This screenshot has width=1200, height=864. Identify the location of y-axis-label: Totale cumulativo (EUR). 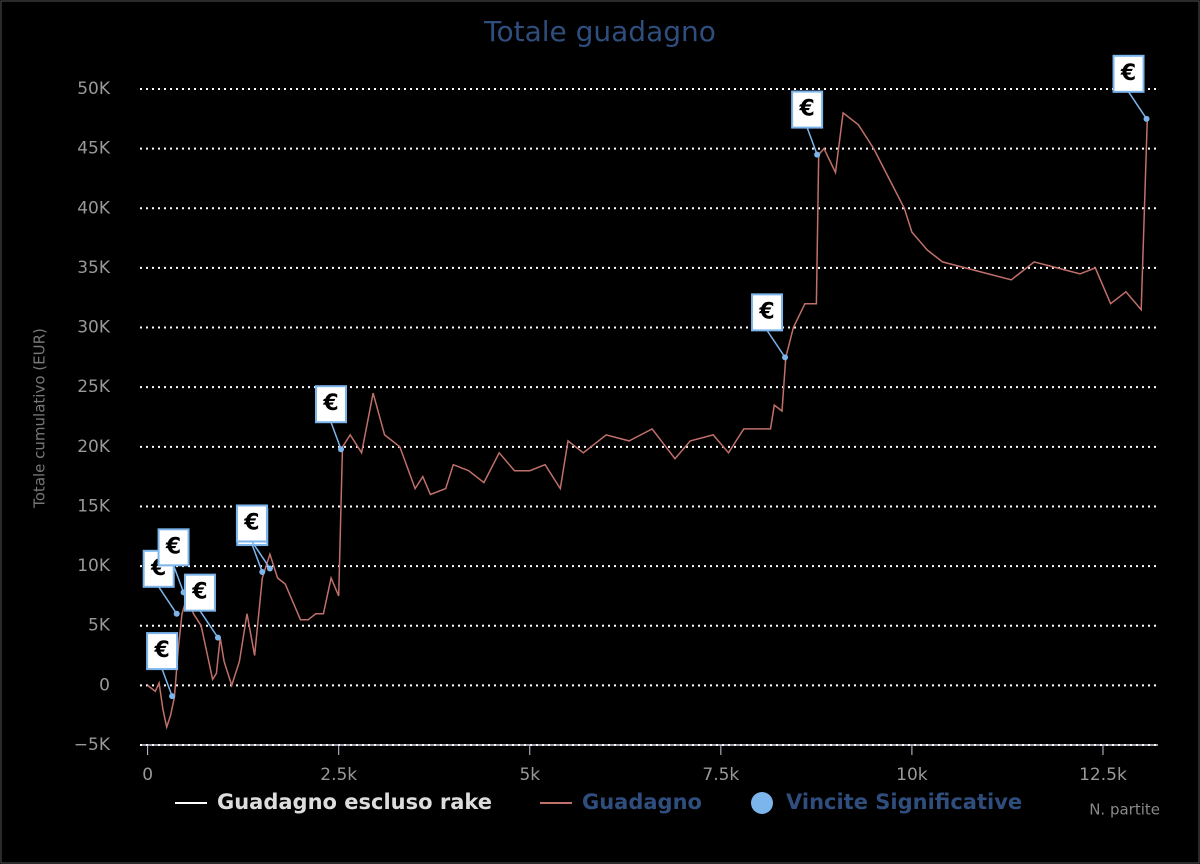
(40, 418).